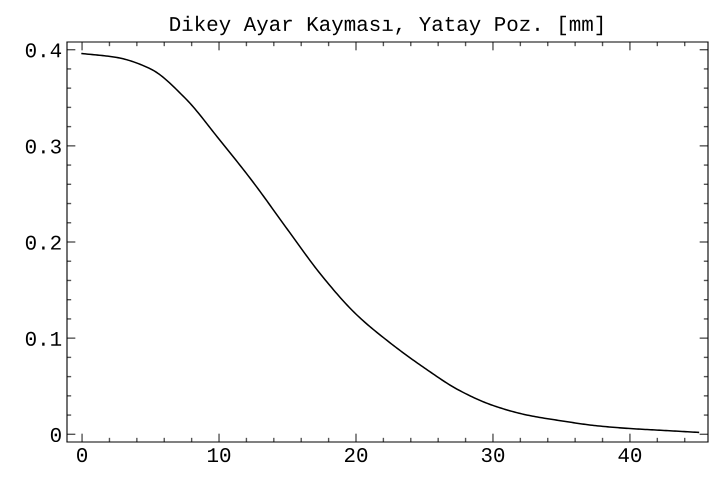 The image size is (710, 481). I want to click on y-tick-label: 0.3, so click(43, 146).